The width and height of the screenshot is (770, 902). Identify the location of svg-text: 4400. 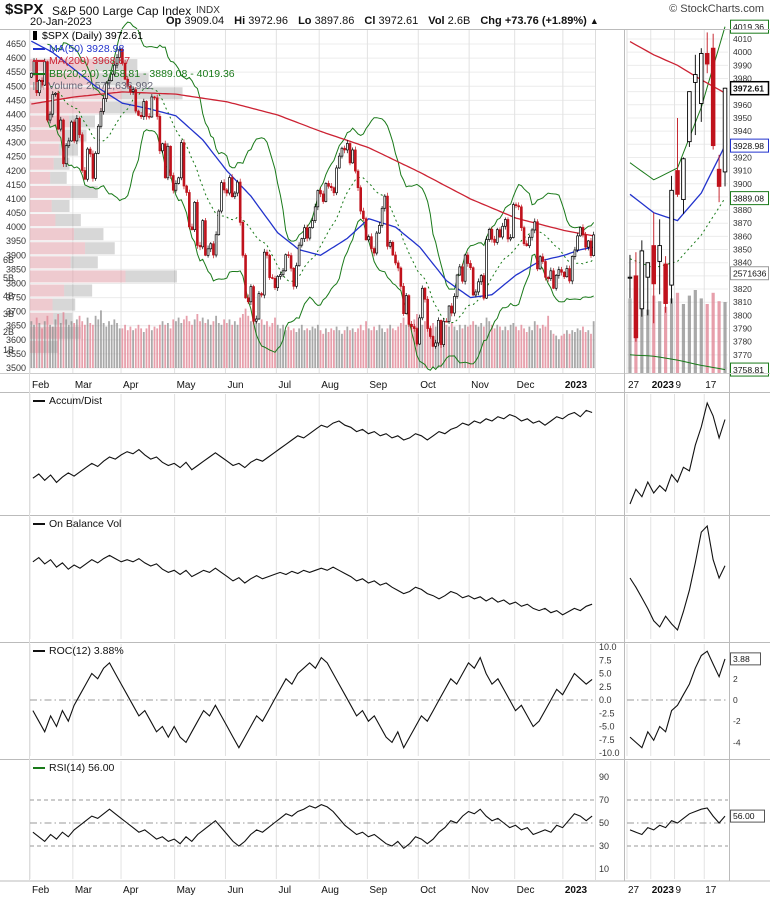
(16, 114).